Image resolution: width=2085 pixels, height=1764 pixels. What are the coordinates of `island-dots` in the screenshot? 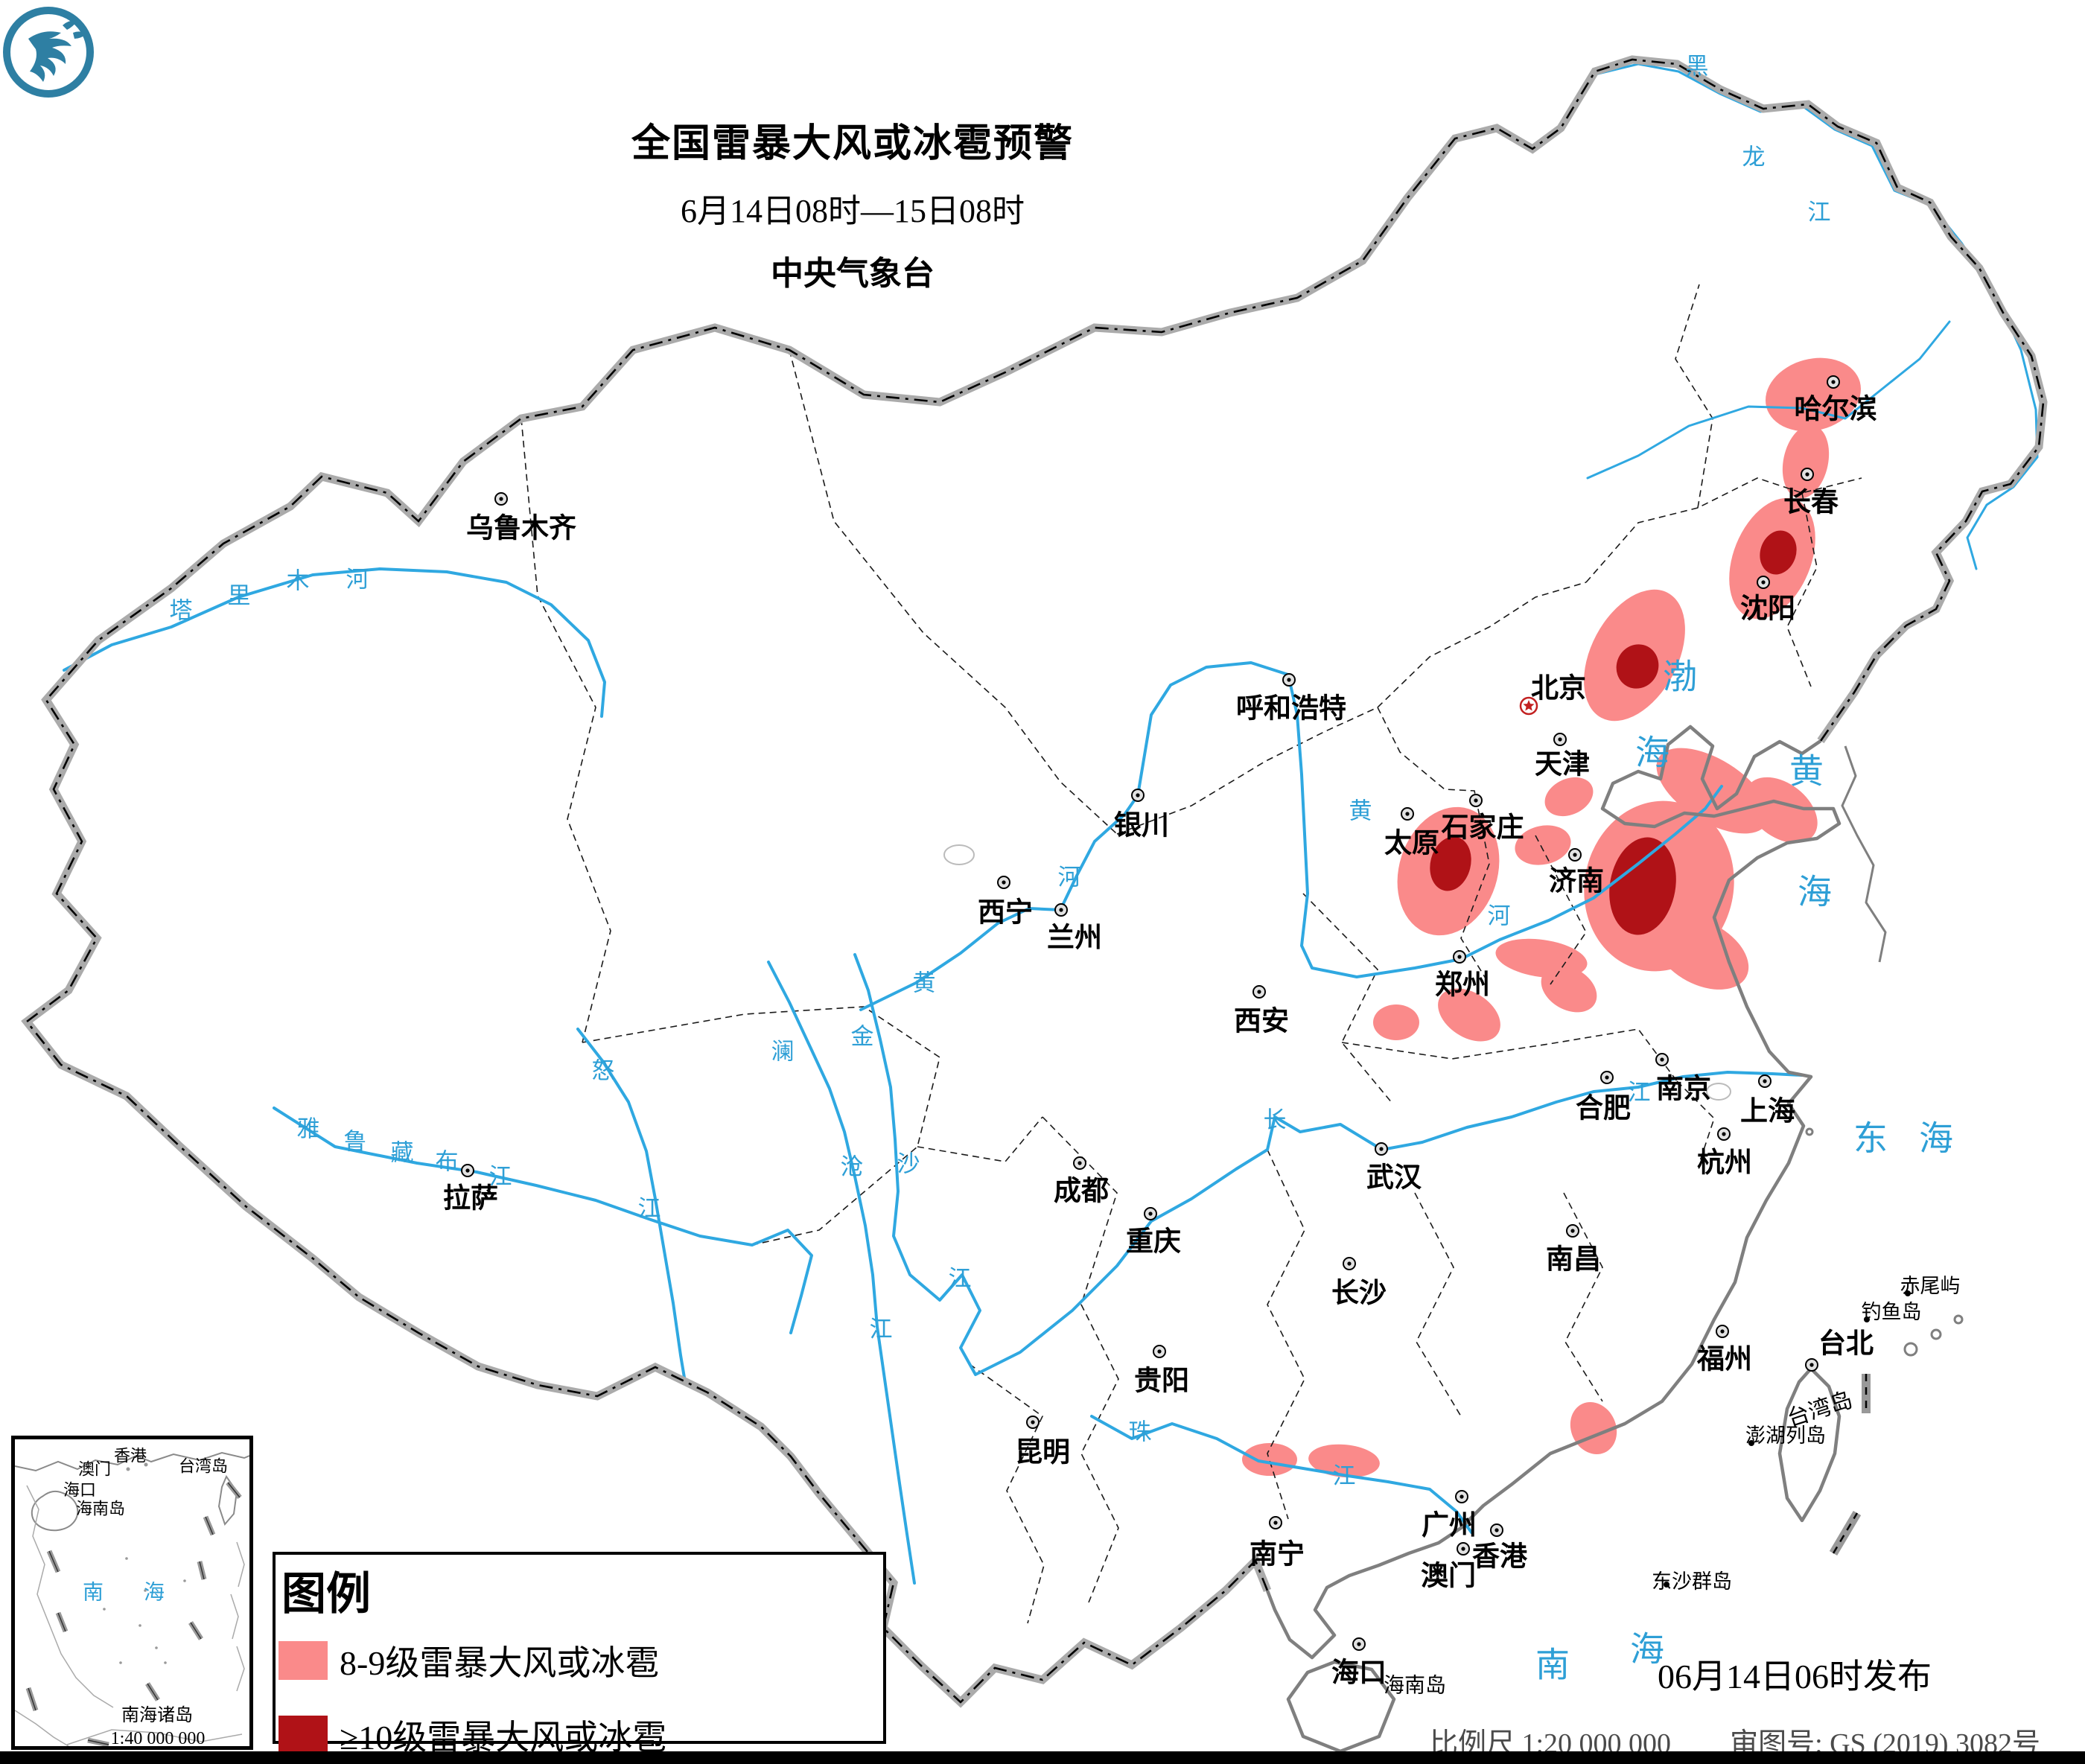 It's located at (1788, 1439).